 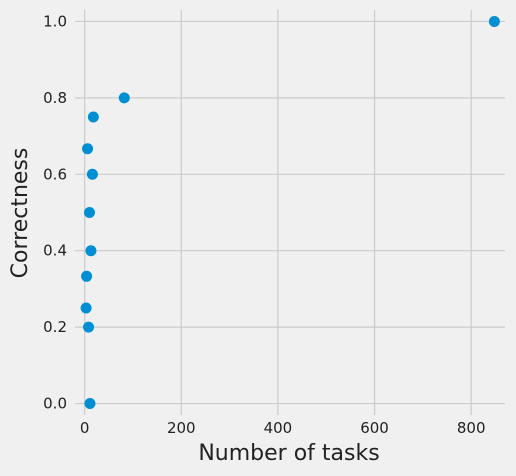 What do you see at coordinates (181, 428) in the screenshot?
I see `x-tick-label: 200` at bounding box center [181, 428].